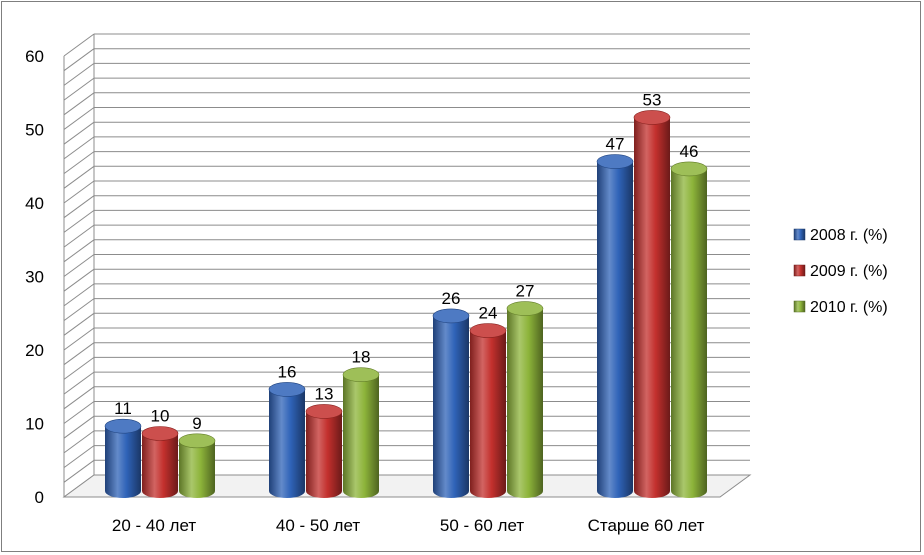 This screenshot has height=555, width=924. I want to click on data-label: 13, so click(324, 393).